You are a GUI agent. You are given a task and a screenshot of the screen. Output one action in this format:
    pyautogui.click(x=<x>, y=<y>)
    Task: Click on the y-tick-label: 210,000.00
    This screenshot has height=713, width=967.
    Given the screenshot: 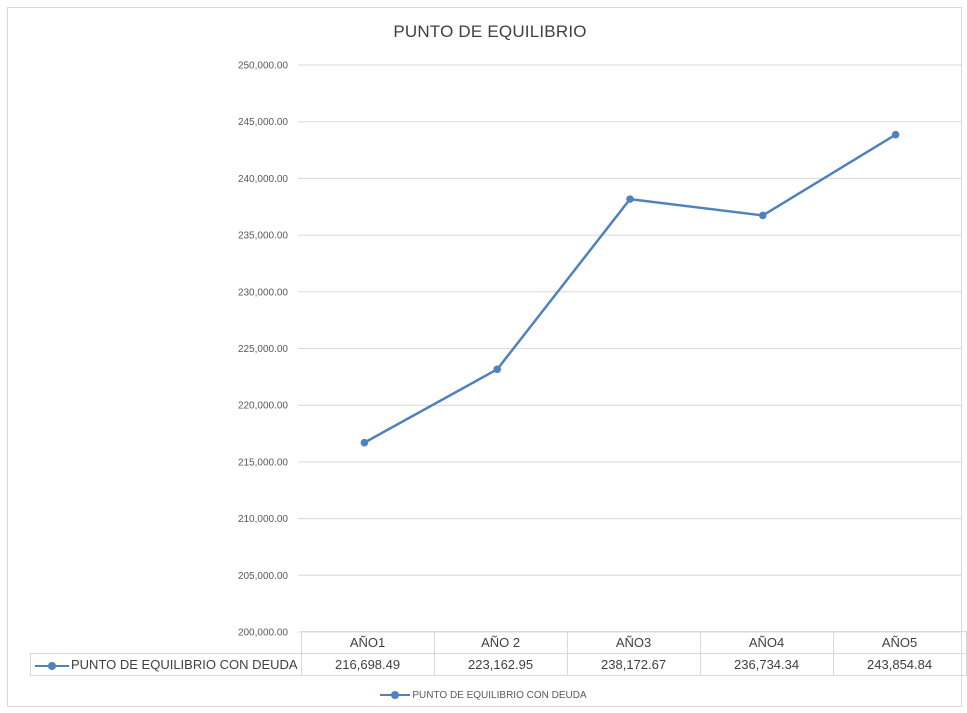 What is the action you would take?
    pyautogui.click(x=263, y=519)
    